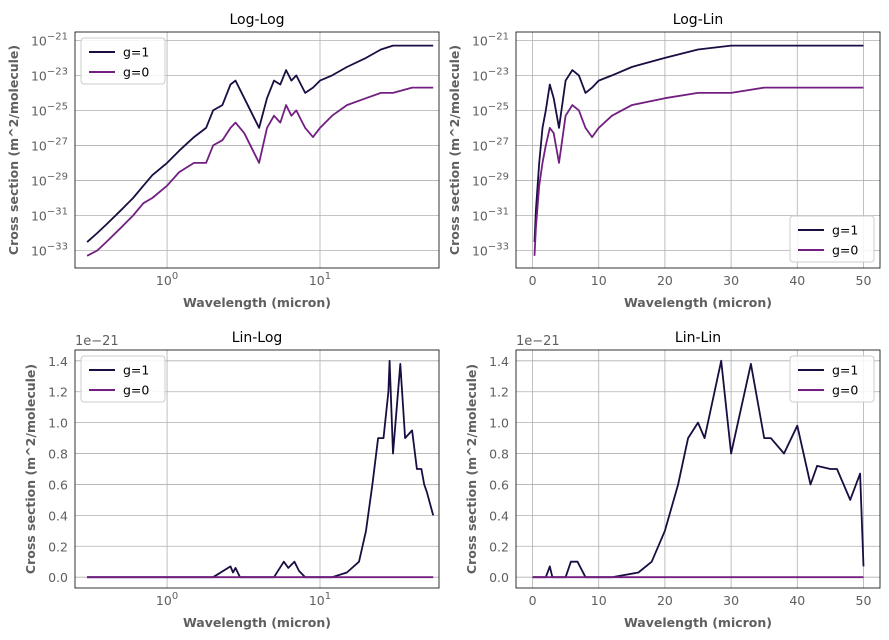 Image resolution: width=889 pixels, height=640 pixels. I want to click on subplot-title: Log-Lin, so click(698, 20).